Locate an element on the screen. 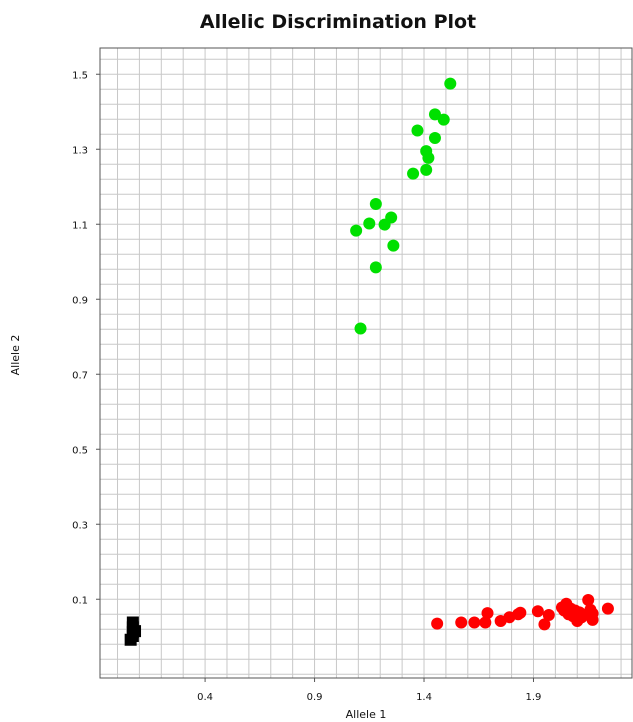 This screenshot has width=633, height=722. y-tick-label: 1.1 is located at coordinates (80, 225).